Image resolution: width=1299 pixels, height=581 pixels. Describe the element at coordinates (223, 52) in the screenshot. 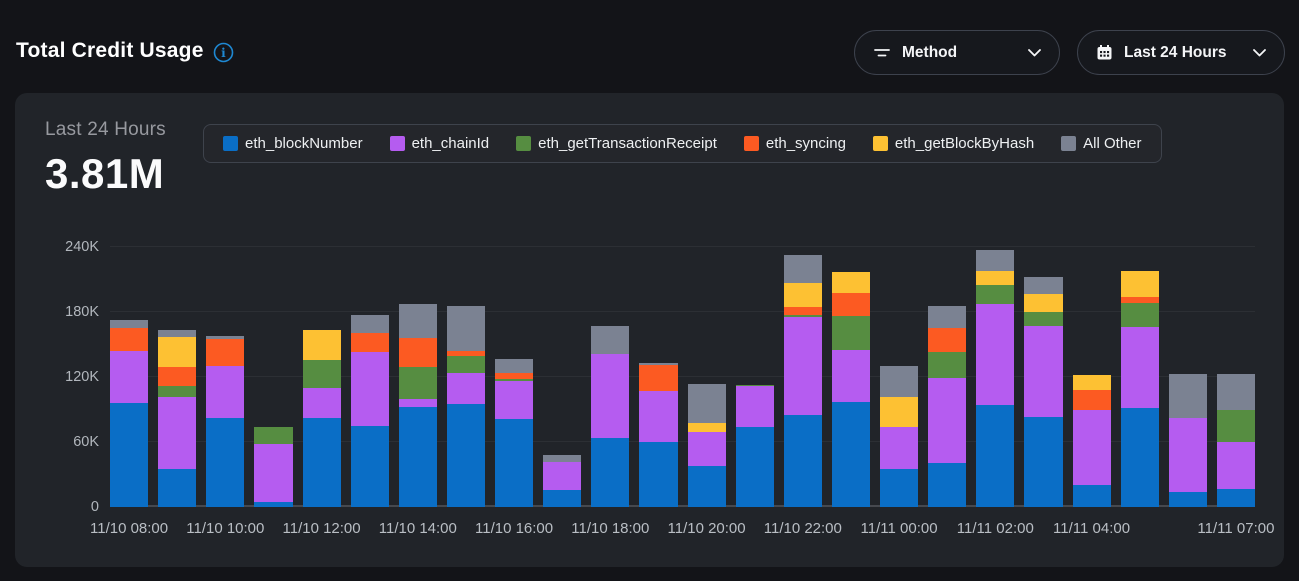

I see `info-icon: i` at that location.